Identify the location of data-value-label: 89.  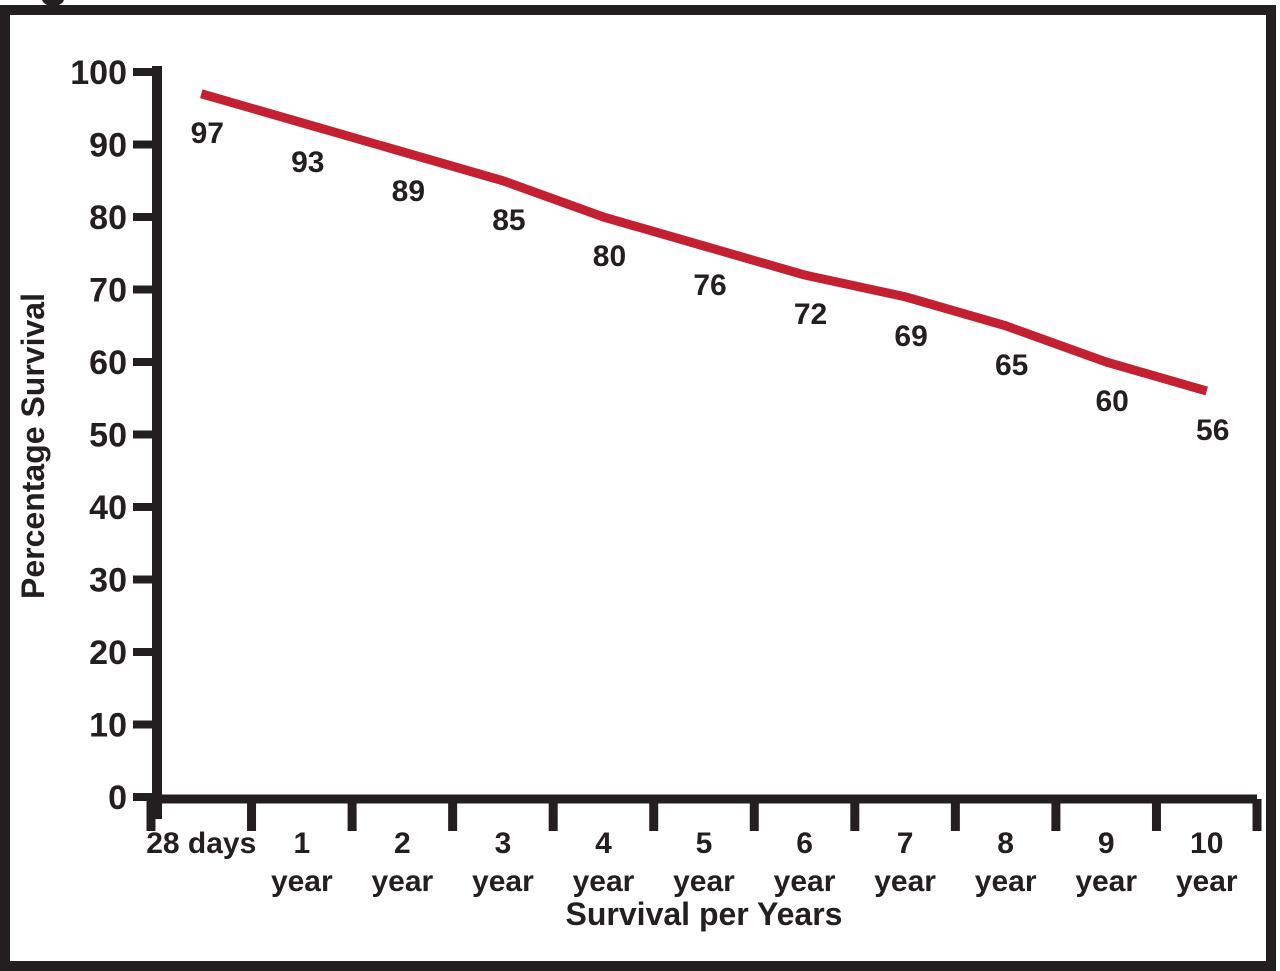
(408, 191).